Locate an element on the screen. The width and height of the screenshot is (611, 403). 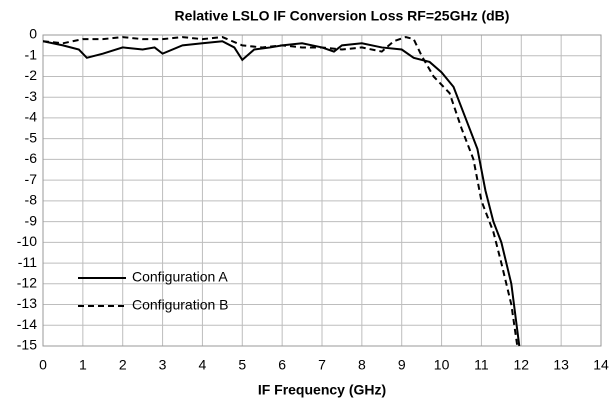
x-tick-label: 5 is located at coordinates (242, 365).